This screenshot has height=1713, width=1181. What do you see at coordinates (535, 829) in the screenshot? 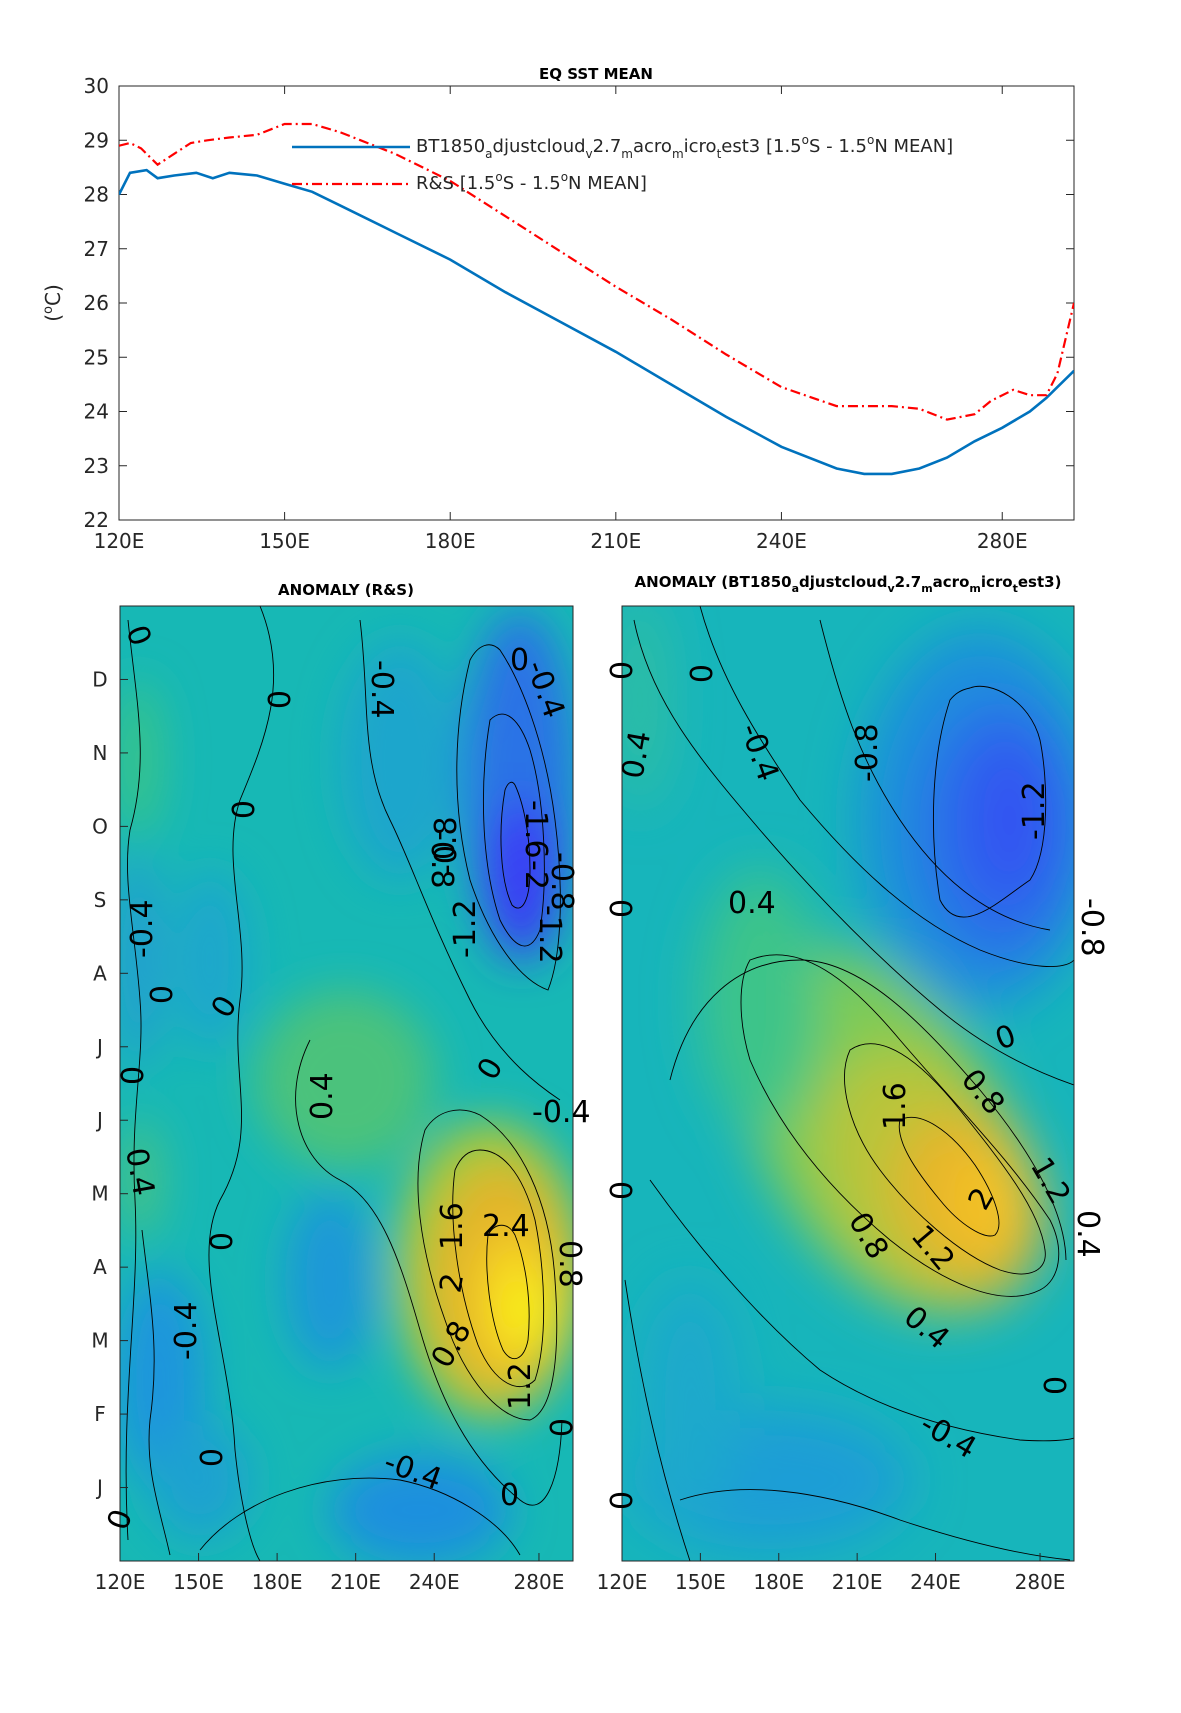
I see `contour-label: -1.6` at bounding box center [535, 829].